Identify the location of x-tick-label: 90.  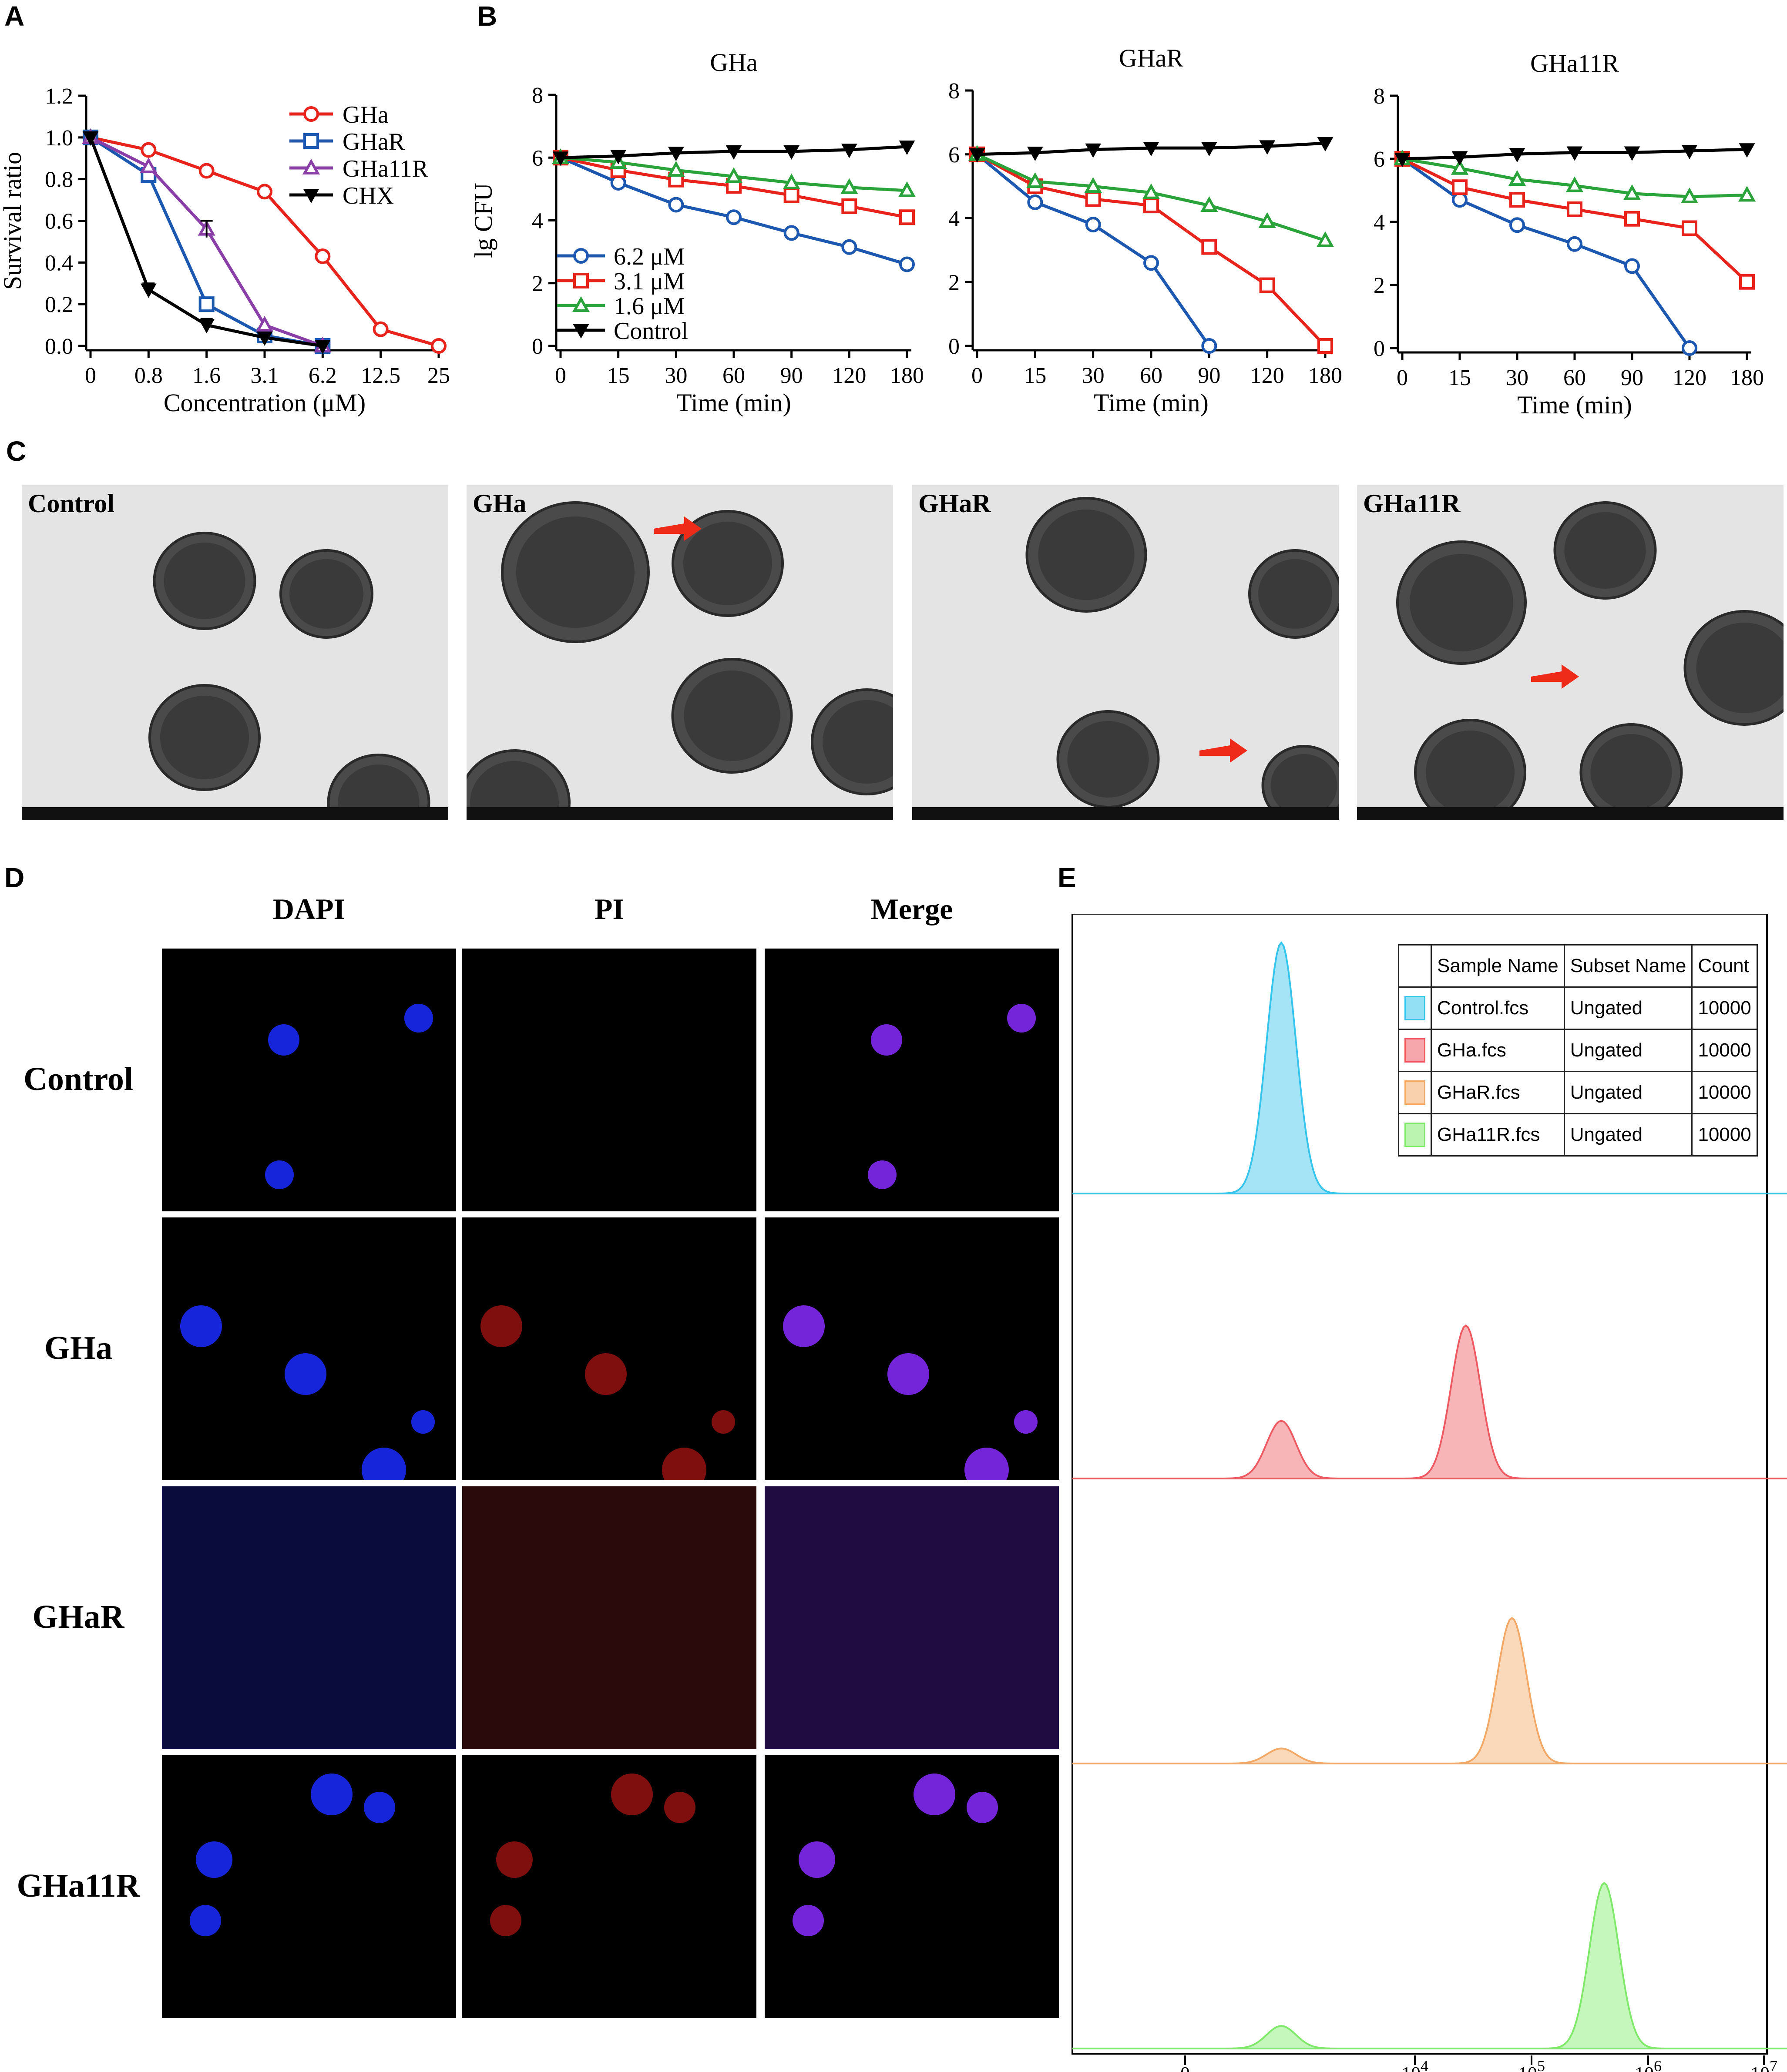
(791, 375).